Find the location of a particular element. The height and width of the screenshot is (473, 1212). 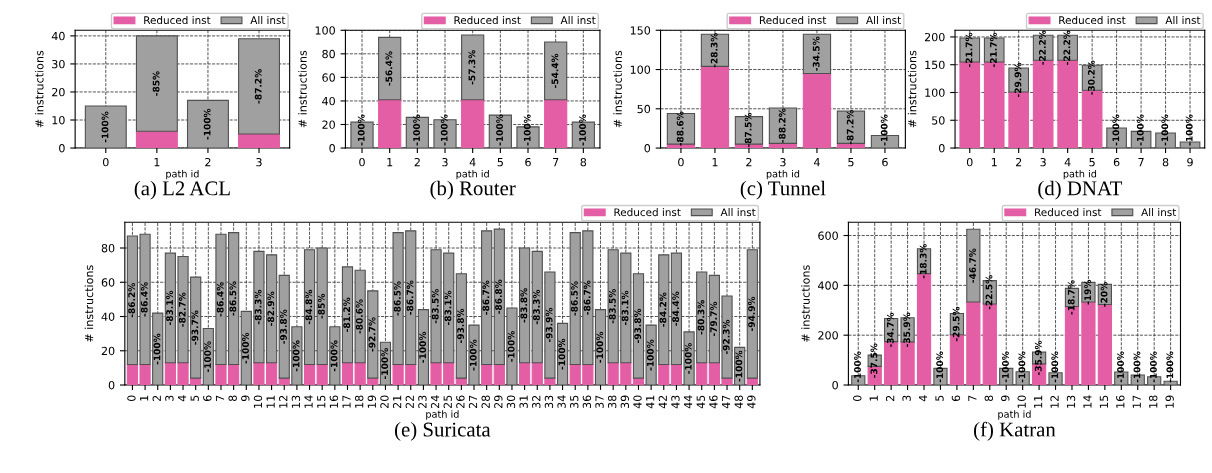

annotation: -80.3% is located at coordinates (701, 317).